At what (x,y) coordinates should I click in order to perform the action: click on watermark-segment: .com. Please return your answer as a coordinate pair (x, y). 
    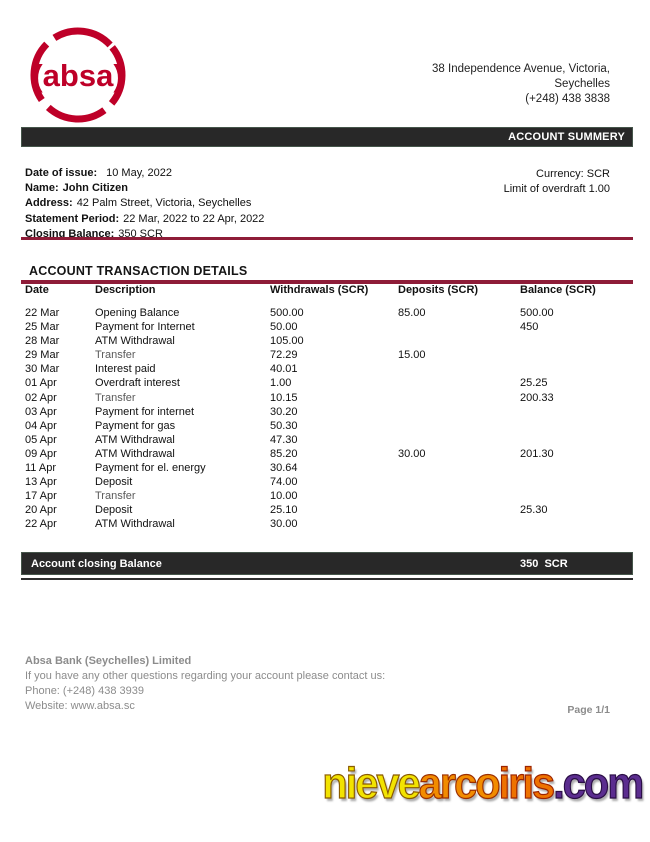
    Looking at the image, I should click on (598, 783).